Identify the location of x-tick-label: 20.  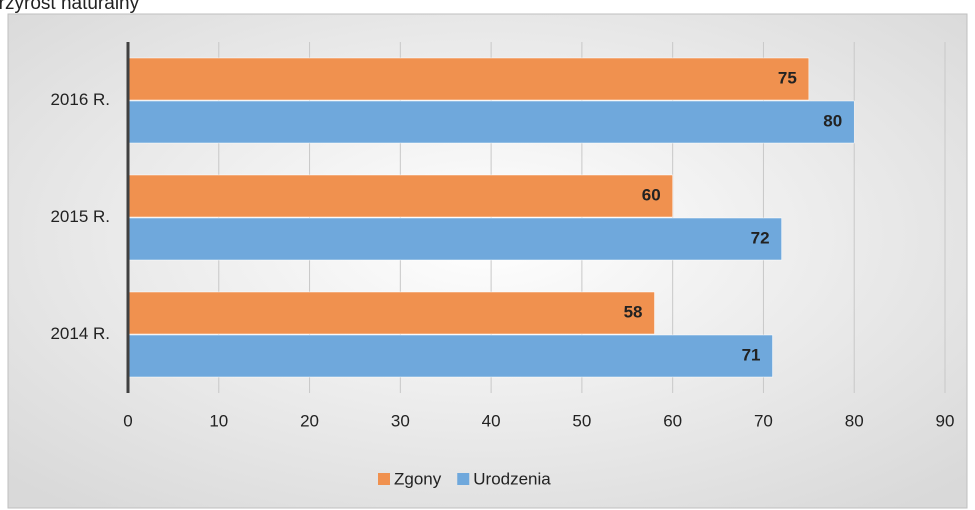
(309, 420).